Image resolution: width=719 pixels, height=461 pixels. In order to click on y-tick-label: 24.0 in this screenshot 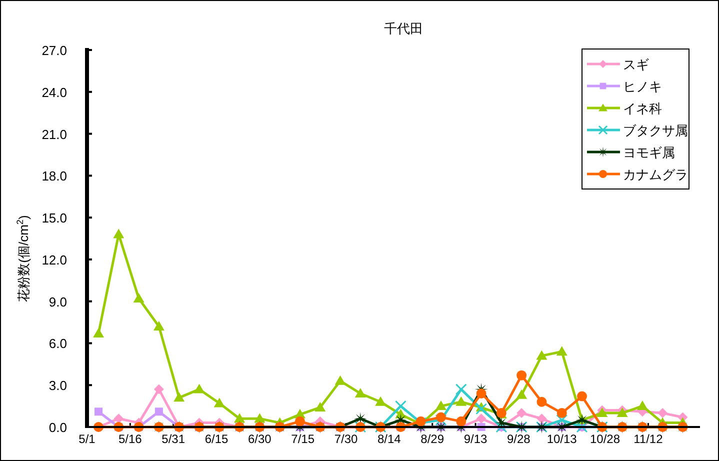, I will do `click(54, 92)`.